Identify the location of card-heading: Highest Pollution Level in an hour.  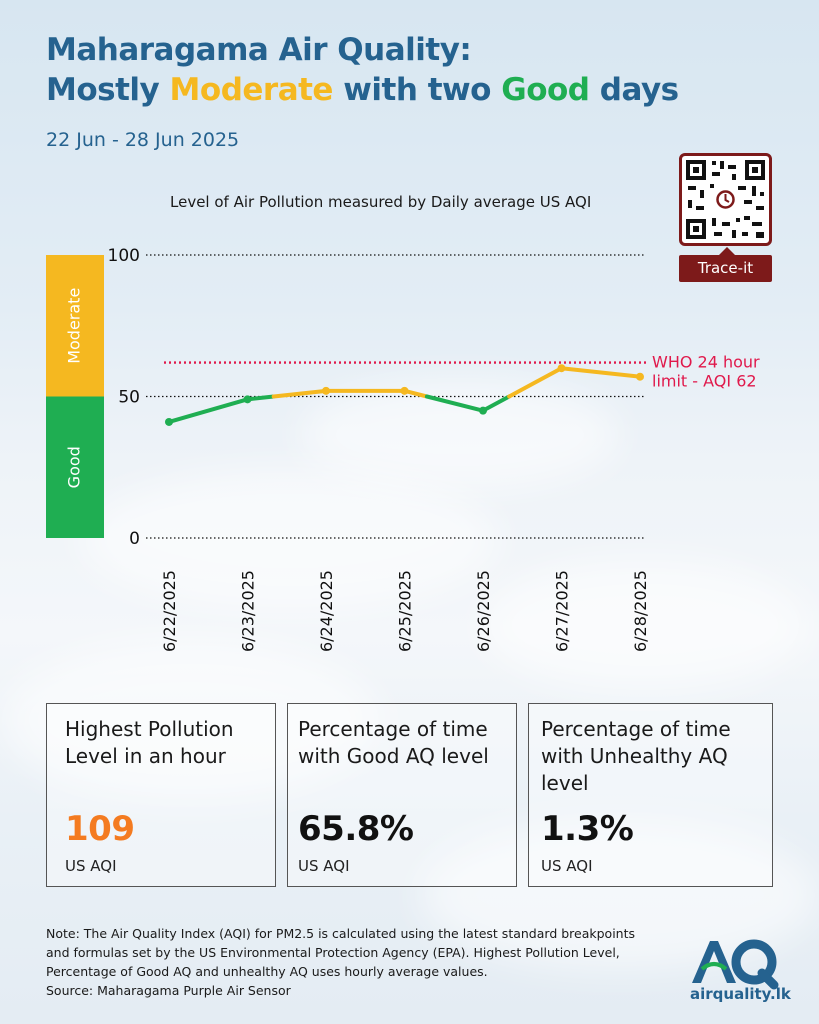
(149, 742).